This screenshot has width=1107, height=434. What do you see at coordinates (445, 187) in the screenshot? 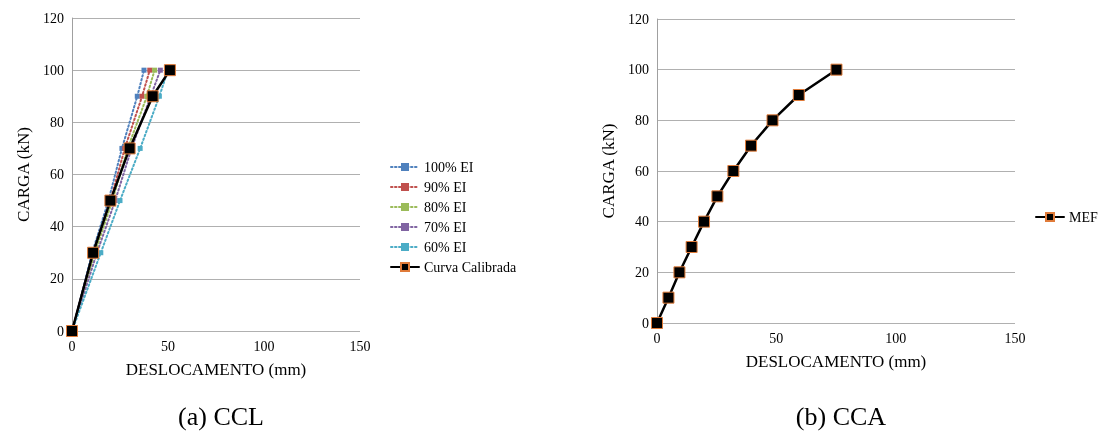
I see `legend-label: 90% EI` at bounding box center [445, 187].